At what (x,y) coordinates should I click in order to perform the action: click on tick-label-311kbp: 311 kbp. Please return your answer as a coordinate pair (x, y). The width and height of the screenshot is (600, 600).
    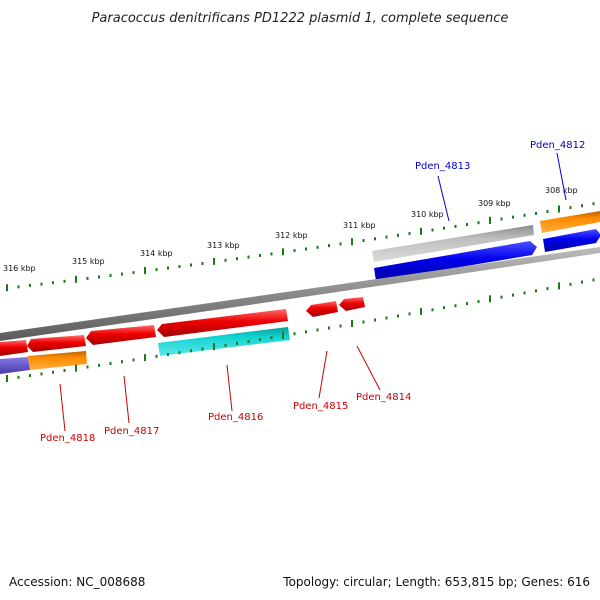
    Looking at the image, I should click on (359, 225).